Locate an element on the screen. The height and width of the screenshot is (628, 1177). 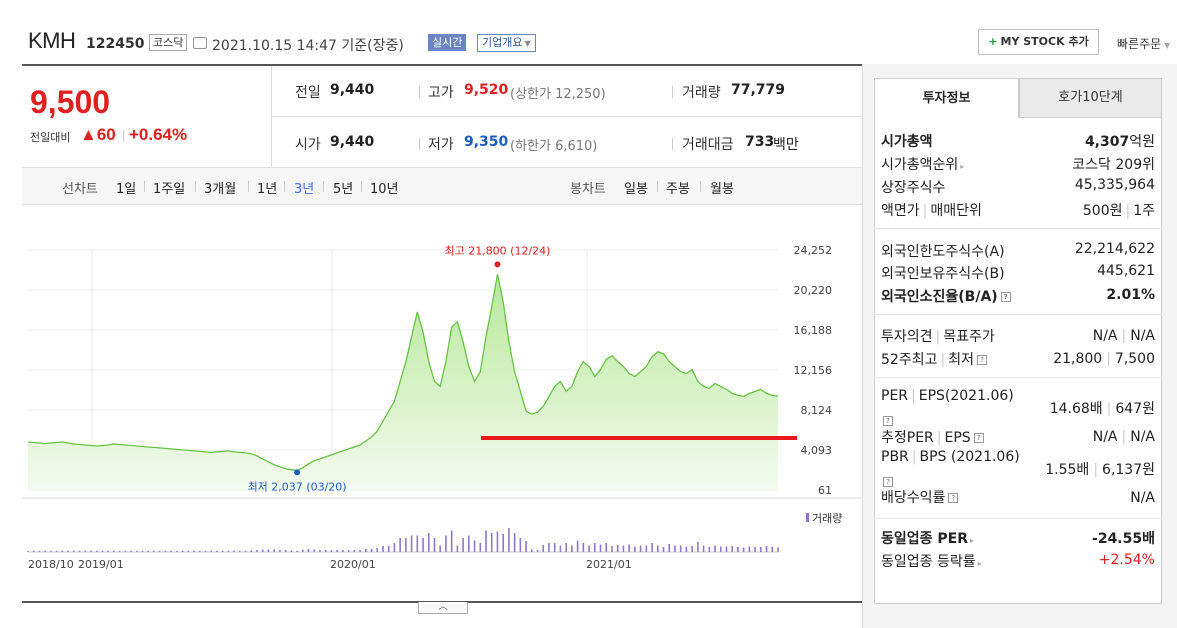
low-label: 저가 is located at coordinates (441, 145).